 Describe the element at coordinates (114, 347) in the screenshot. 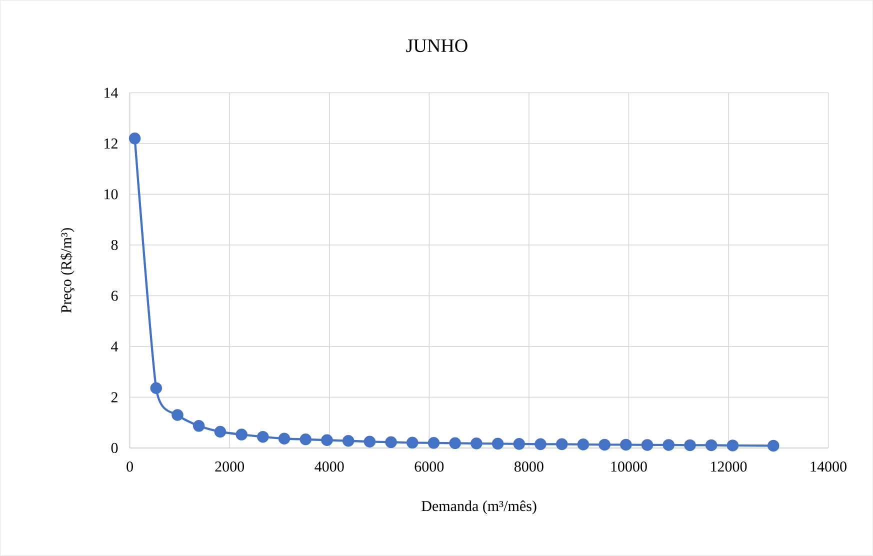

I see `y-tick-label: 4` at that location.